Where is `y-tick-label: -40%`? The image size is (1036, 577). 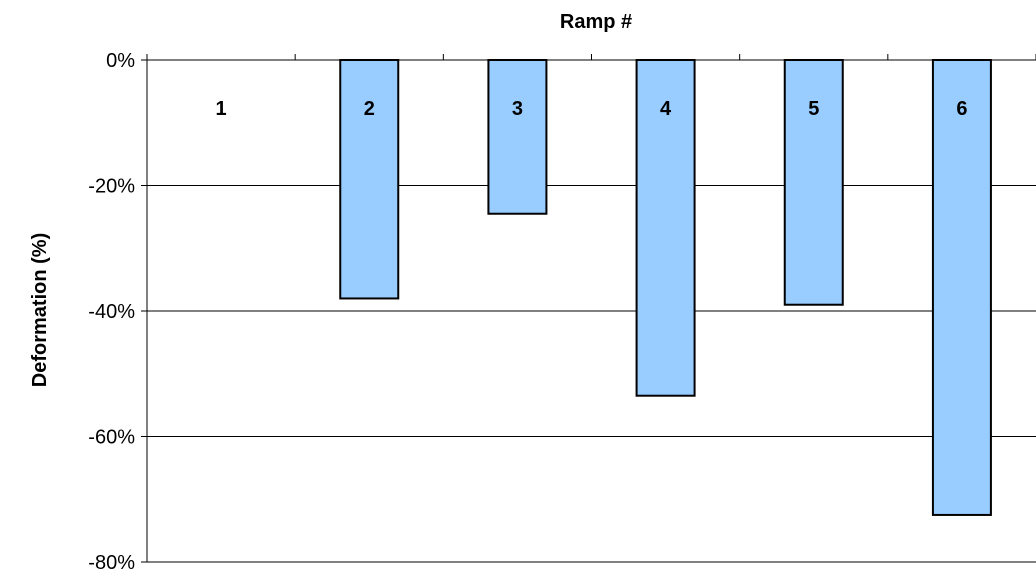
y-tick-label: -40% is located at coordinates (111, 312).